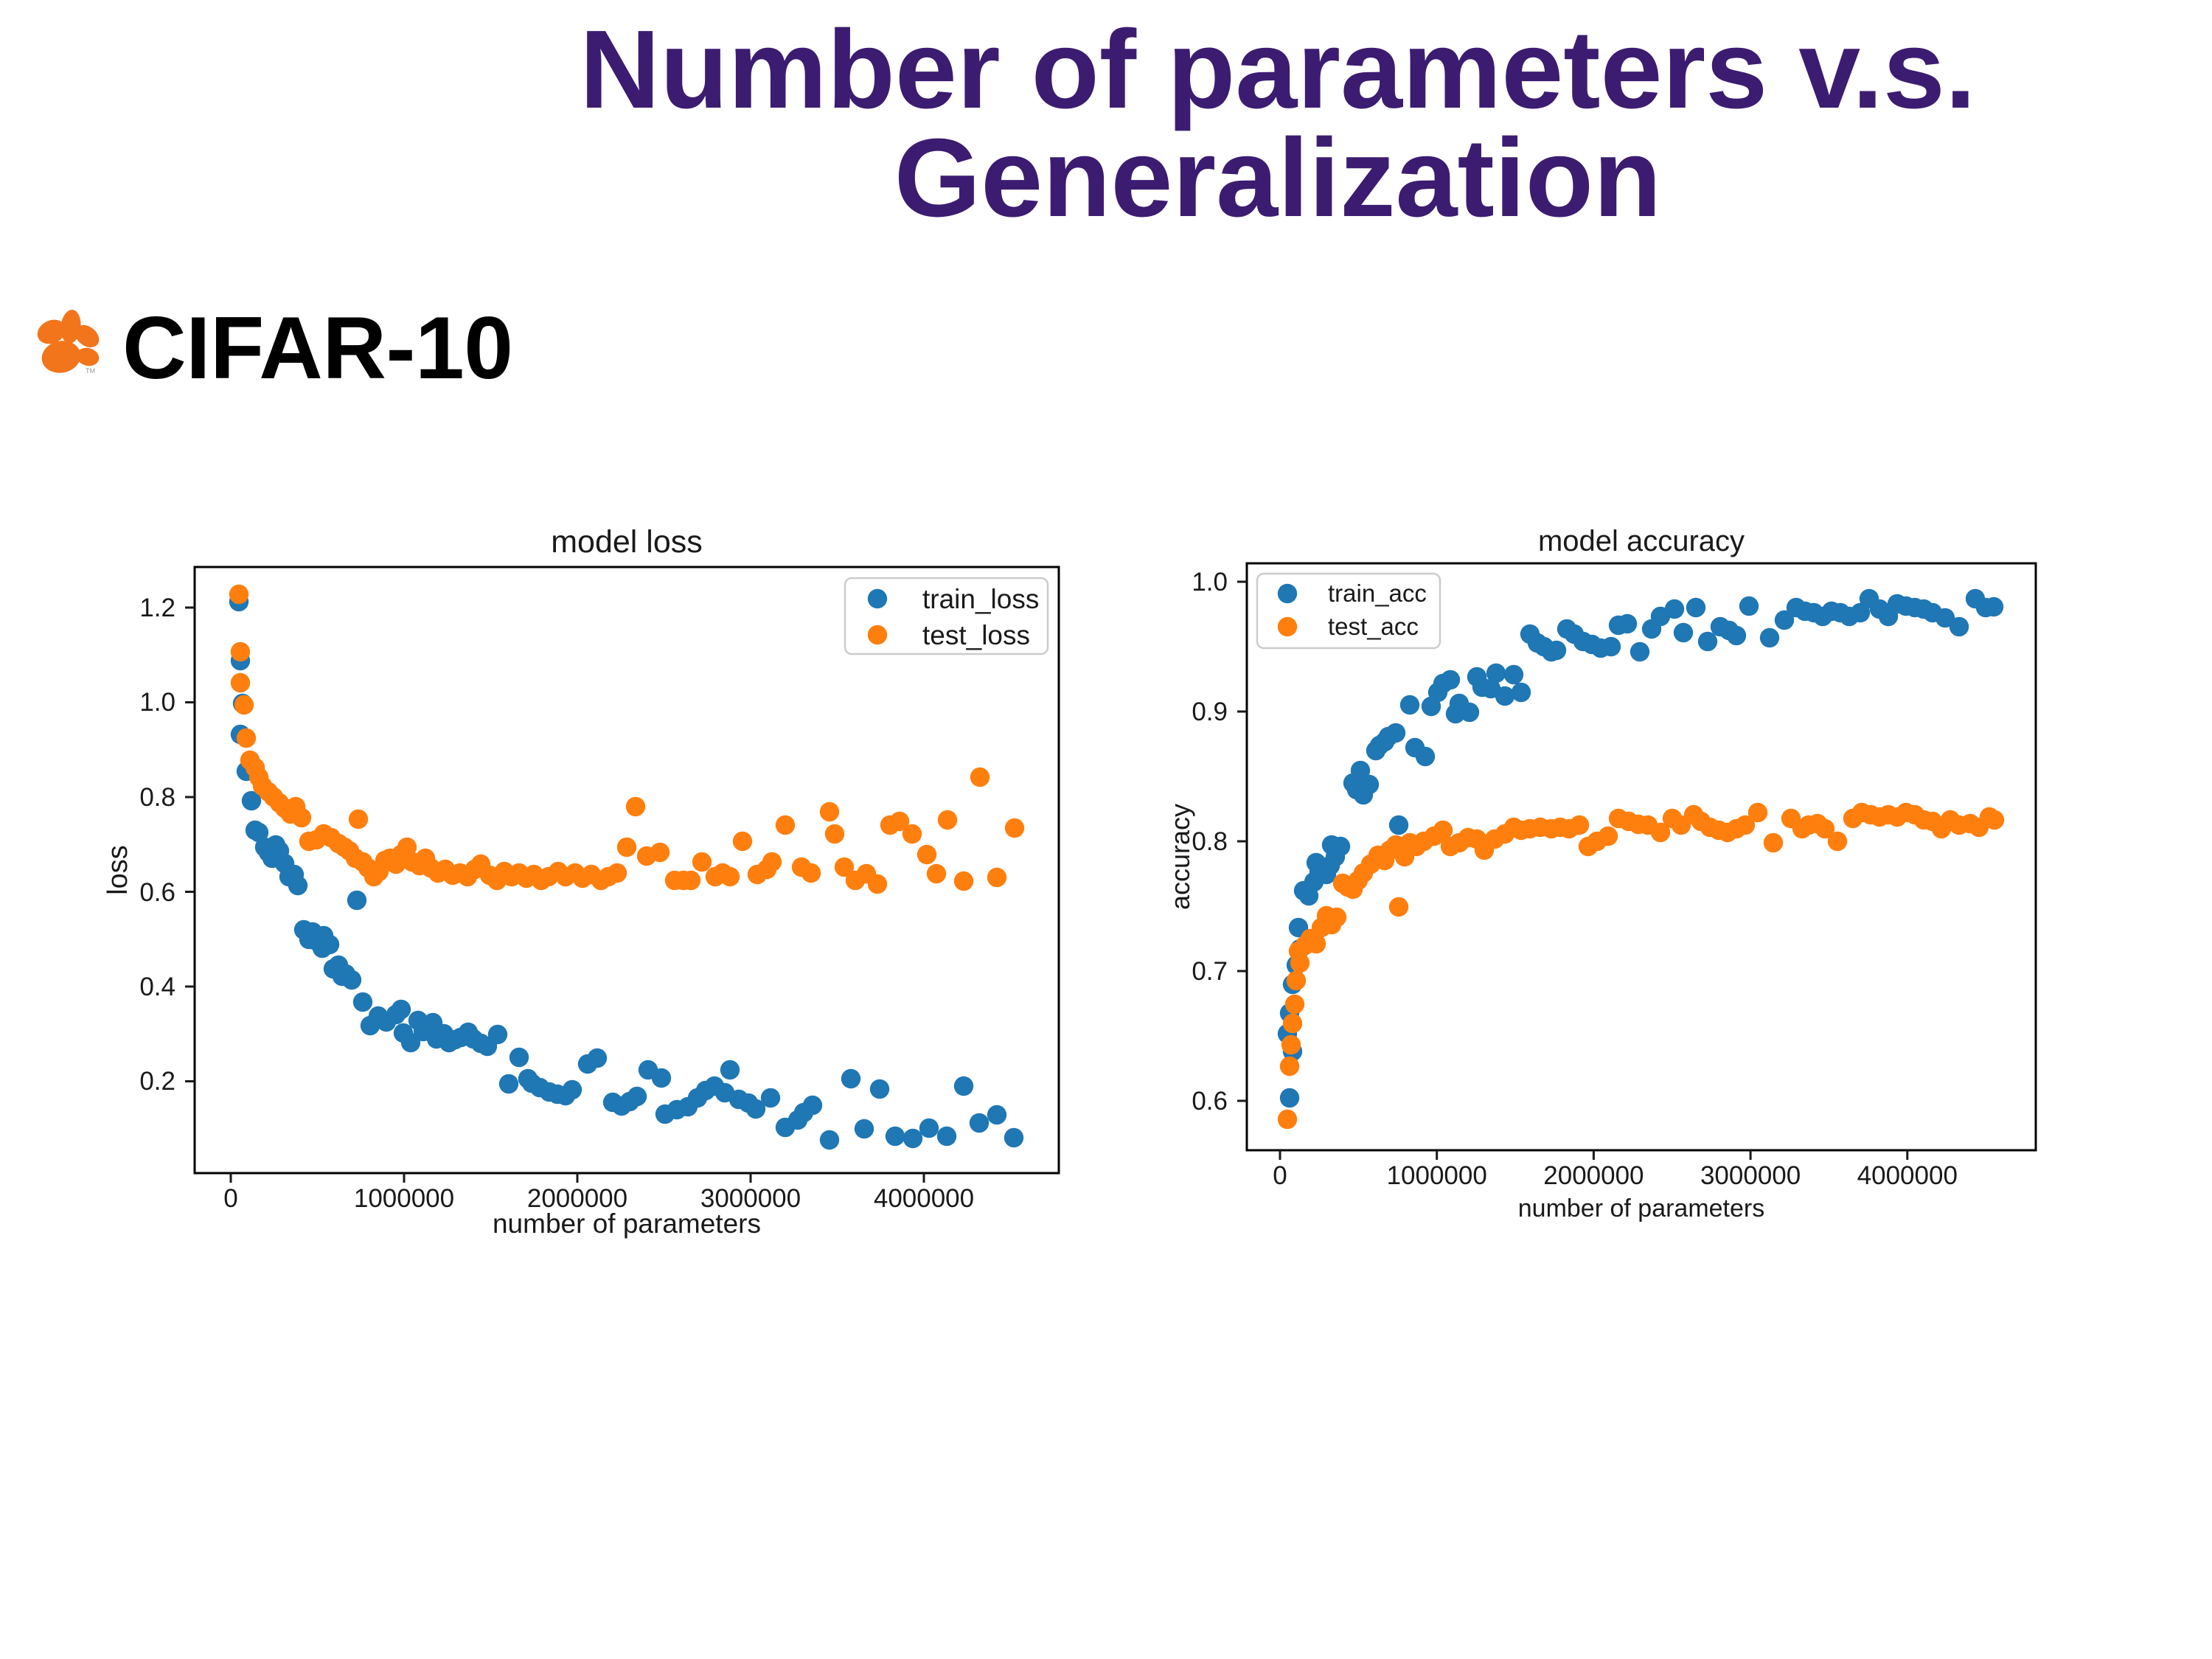  What do you see at coordinates (1180, 857) in the screenshot?
I see `svg-text: accuracy` at bounding box center [1180, 857].